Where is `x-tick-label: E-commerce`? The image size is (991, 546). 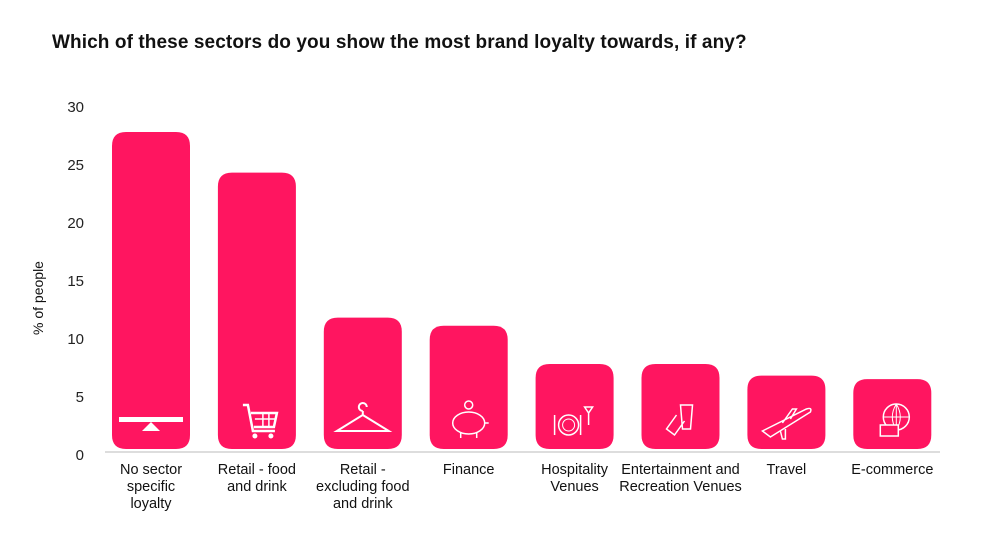
x-tick-label: E-commerce is located at coordinates (892, 470).